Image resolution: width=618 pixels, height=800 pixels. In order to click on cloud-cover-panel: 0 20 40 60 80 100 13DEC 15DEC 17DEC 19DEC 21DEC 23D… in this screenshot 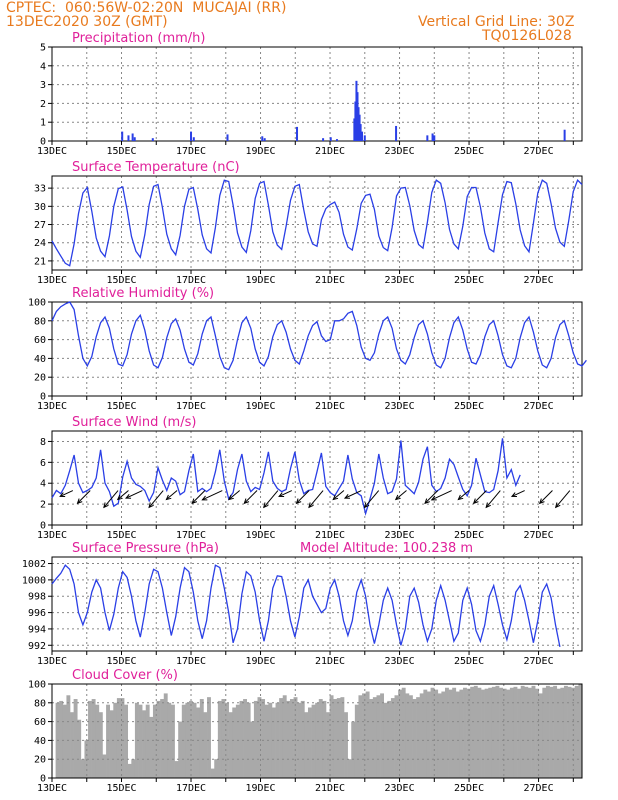, I will do `click(305, 731)`.